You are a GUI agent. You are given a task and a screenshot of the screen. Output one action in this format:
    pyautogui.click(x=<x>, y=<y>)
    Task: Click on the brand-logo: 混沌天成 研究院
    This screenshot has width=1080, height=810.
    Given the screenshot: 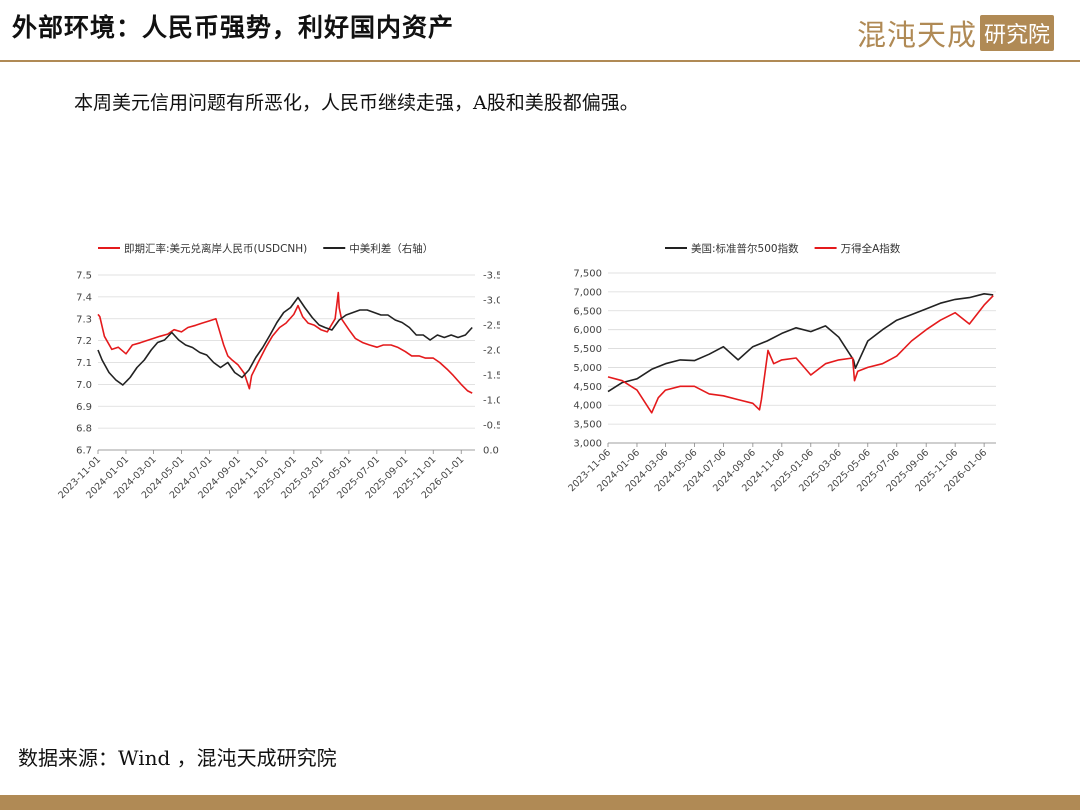 What is the action you would take?
    pyautogui.click(x=955, y=33)
    